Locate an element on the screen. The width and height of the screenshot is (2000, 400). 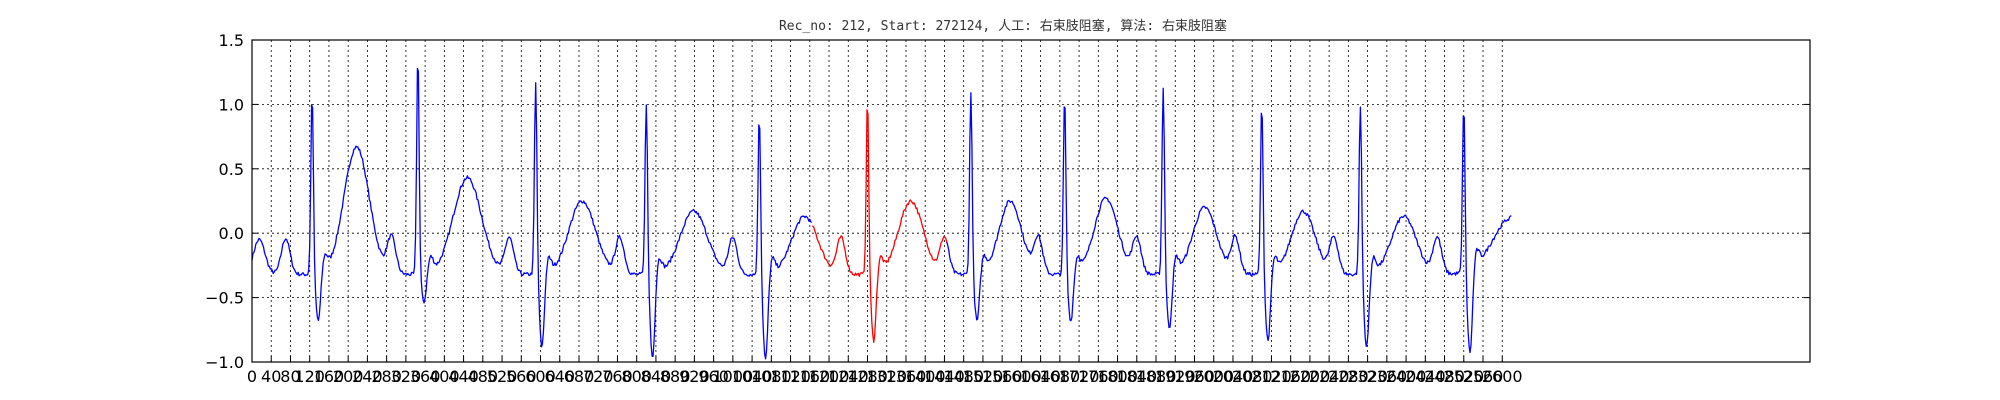
y-tick-label: 0.0 is located at coordinates (231, 233).